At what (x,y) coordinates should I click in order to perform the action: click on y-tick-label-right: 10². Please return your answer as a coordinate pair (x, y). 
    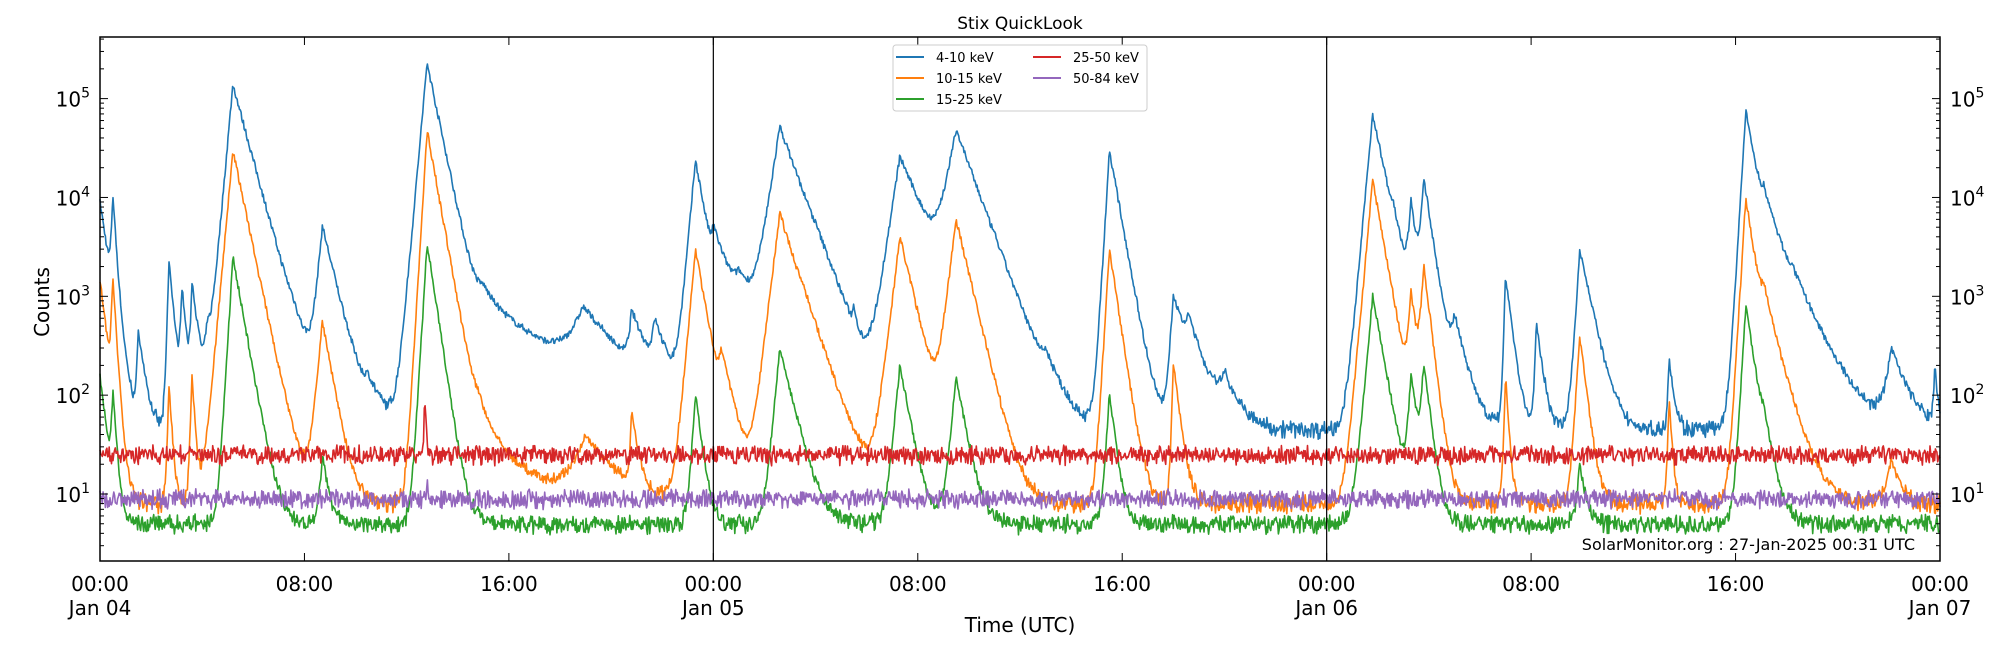
    Looking at the image, I should click on (1967, 395).